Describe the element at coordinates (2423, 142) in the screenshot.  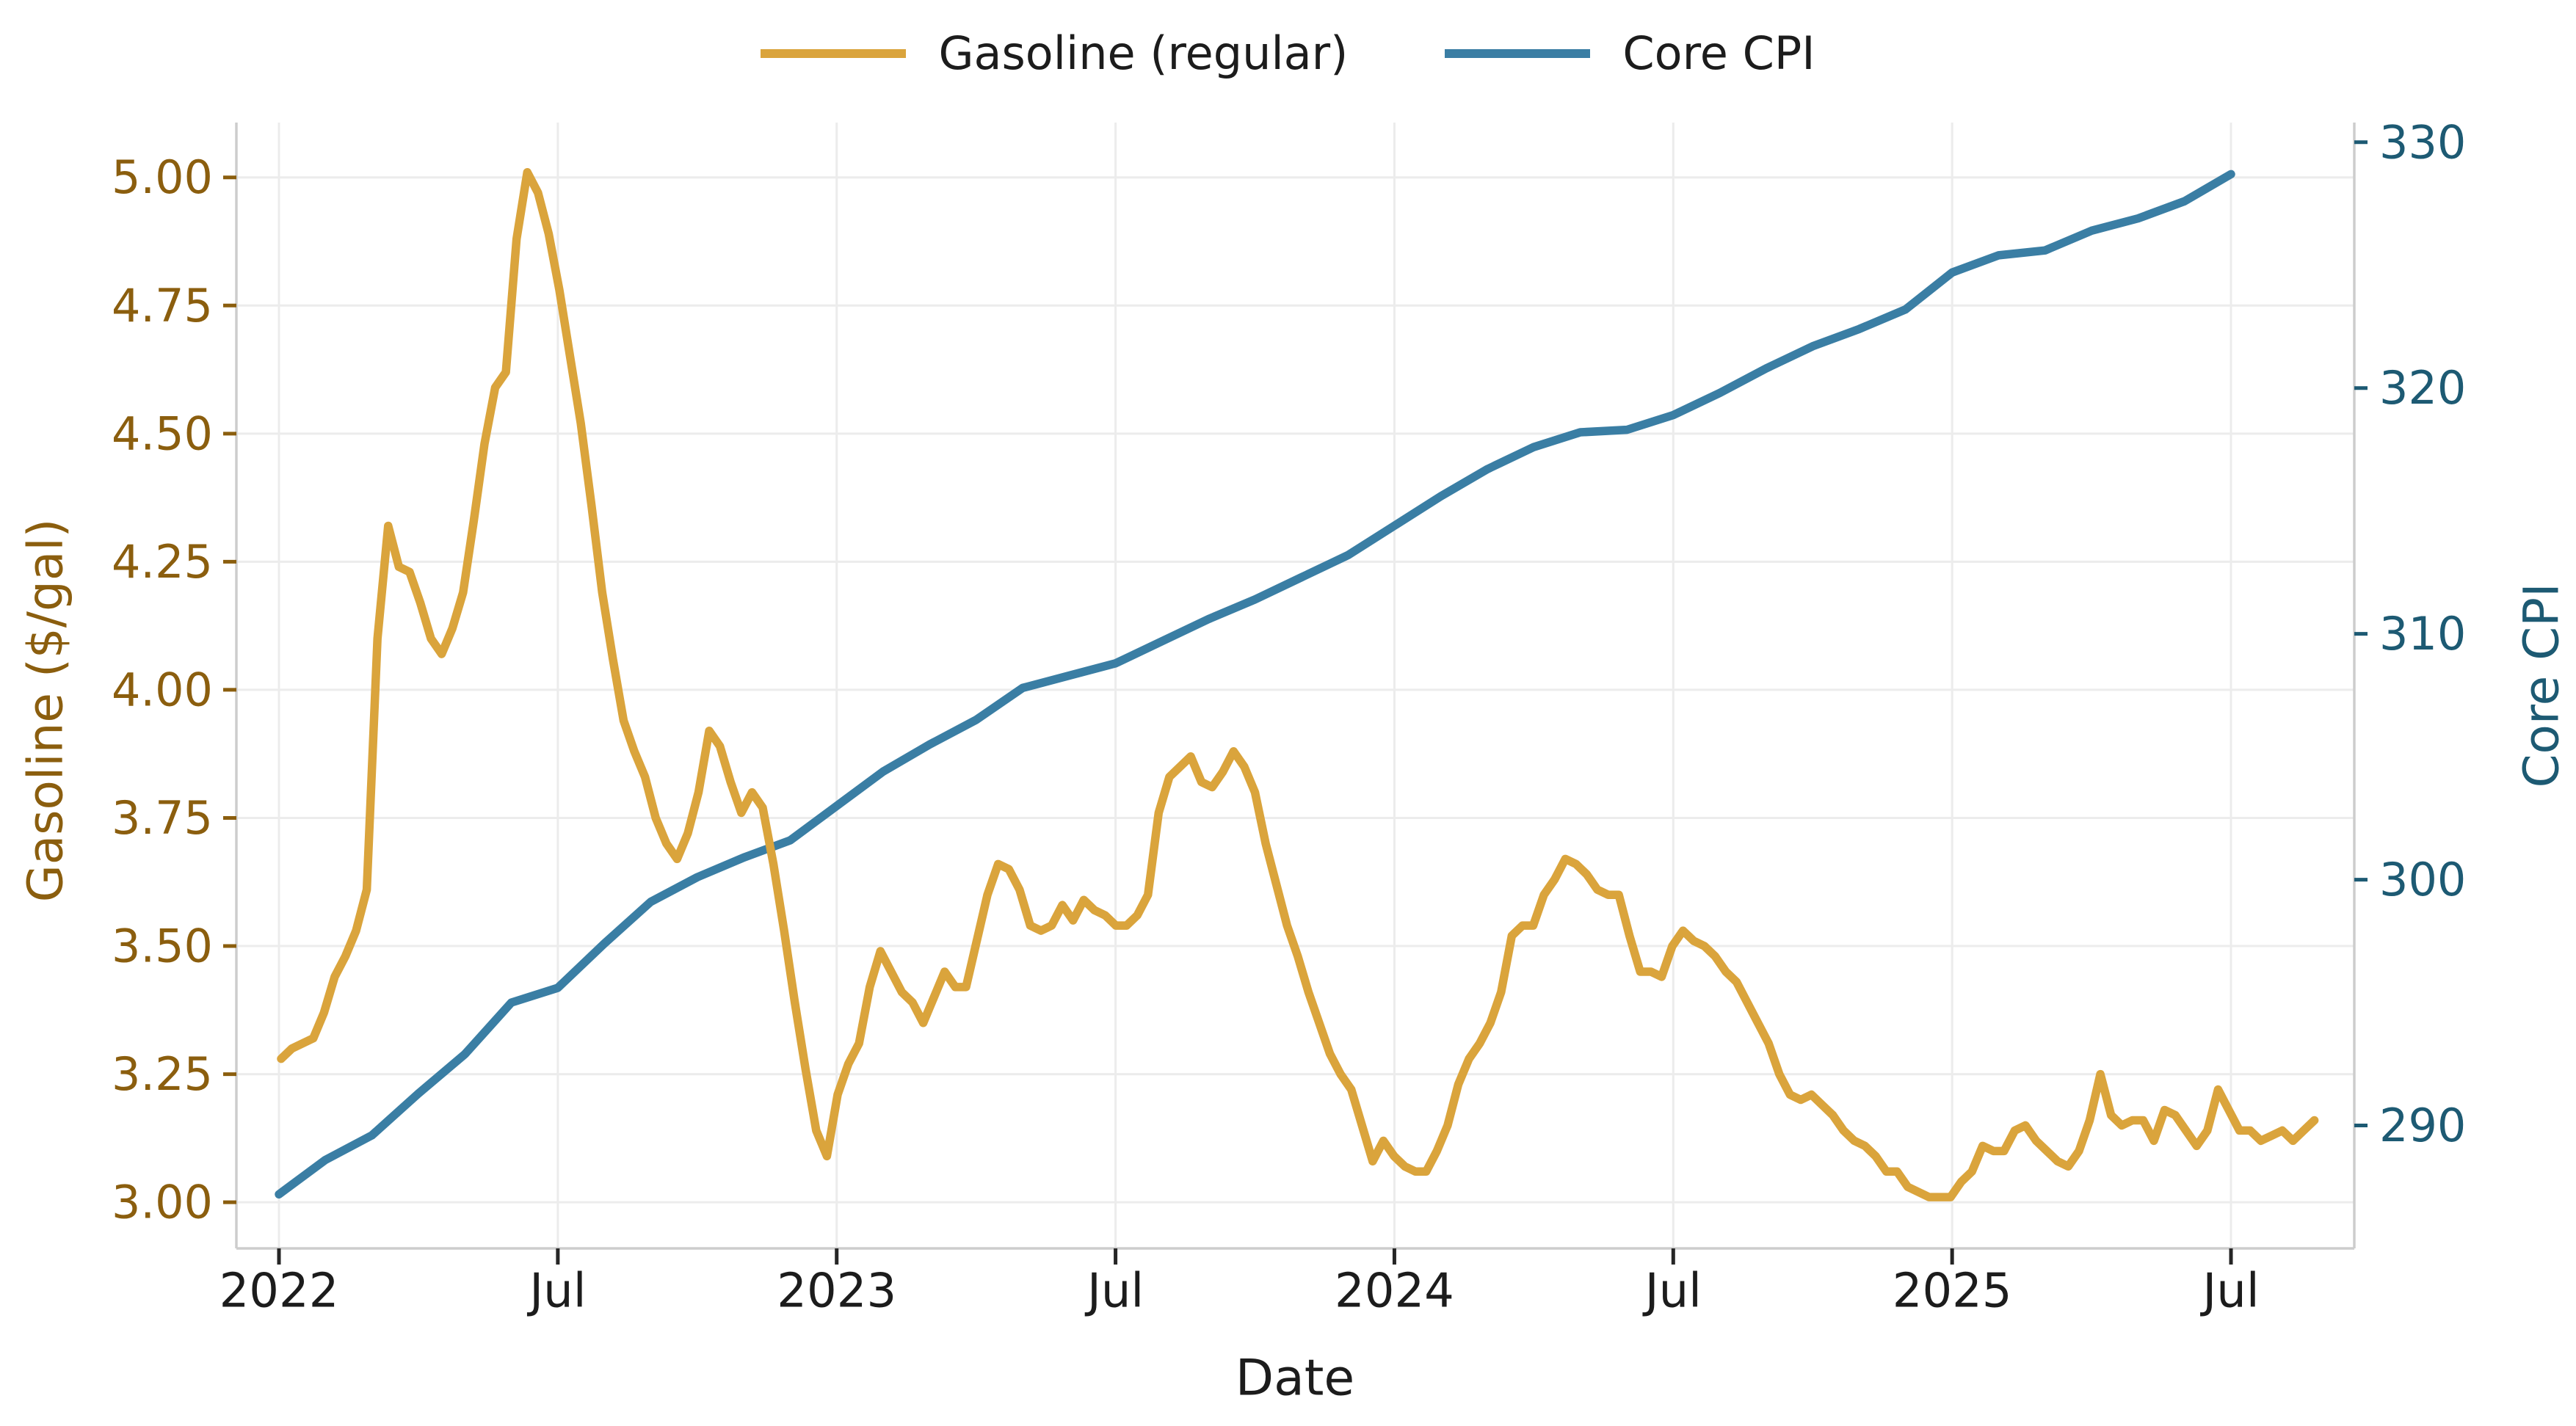
I see `core-cpi-tick-label: 330` at that location.